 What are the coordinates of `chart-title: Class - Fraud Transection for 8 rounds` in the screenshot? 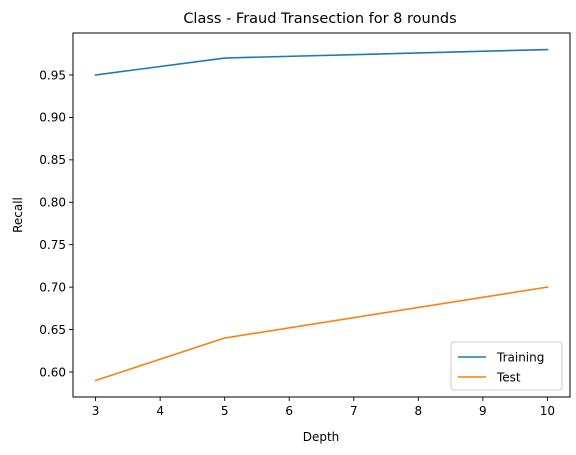 It's located at (319, 19).